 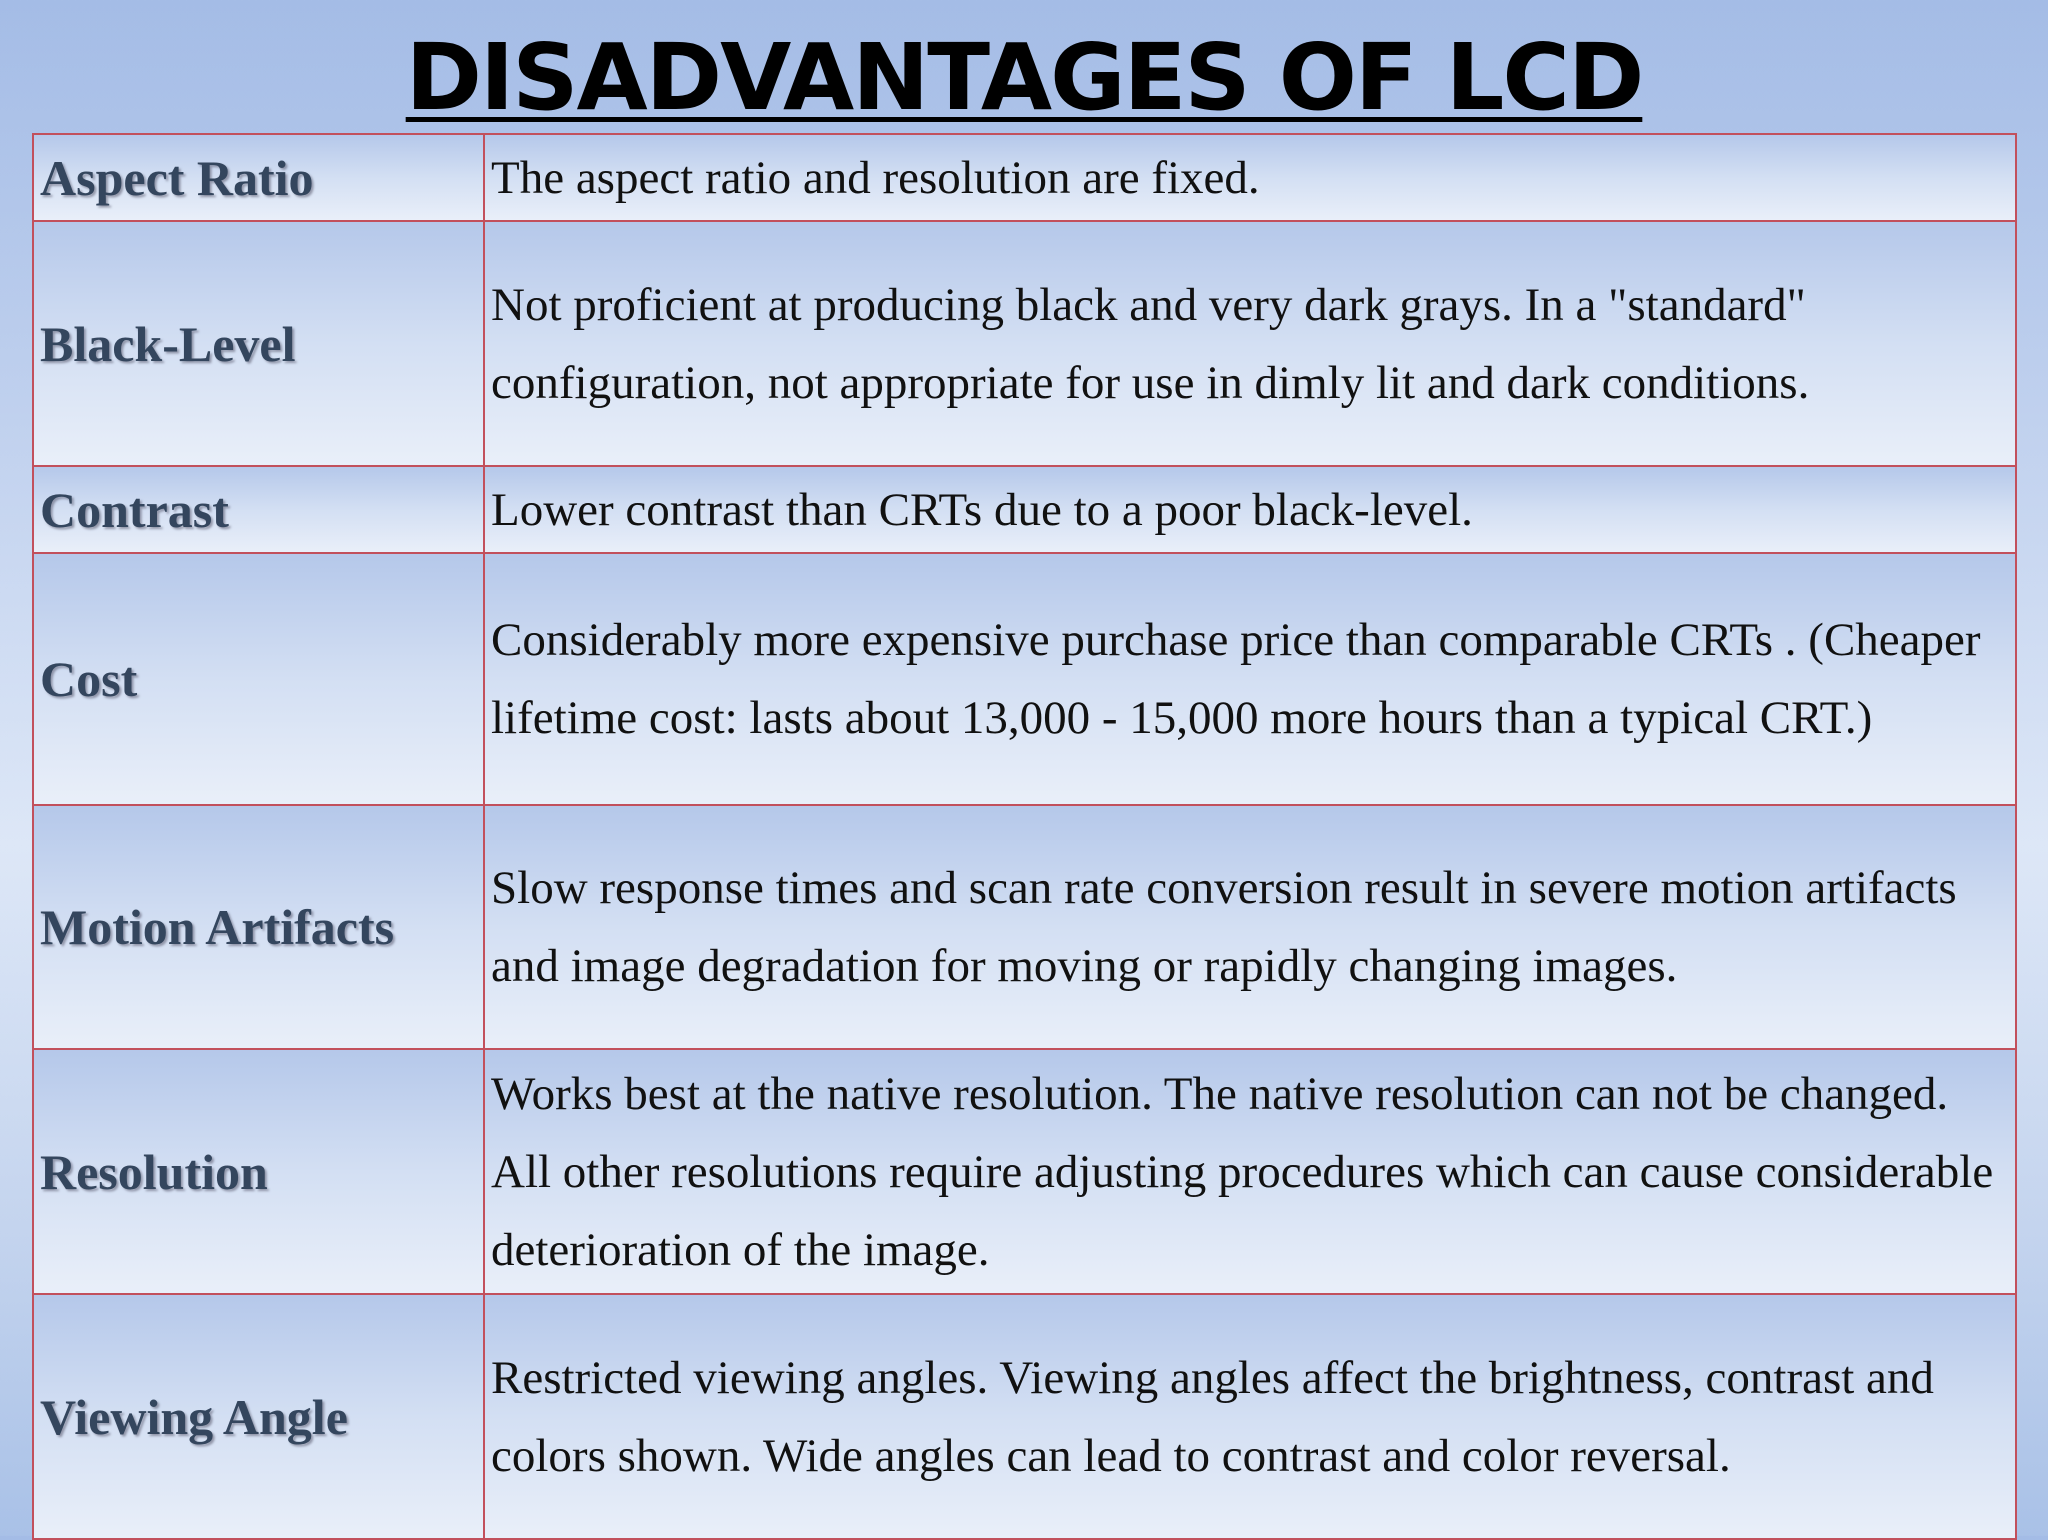 I want to click on row-label: Viewing Angle, so click(x=258, y=1416).